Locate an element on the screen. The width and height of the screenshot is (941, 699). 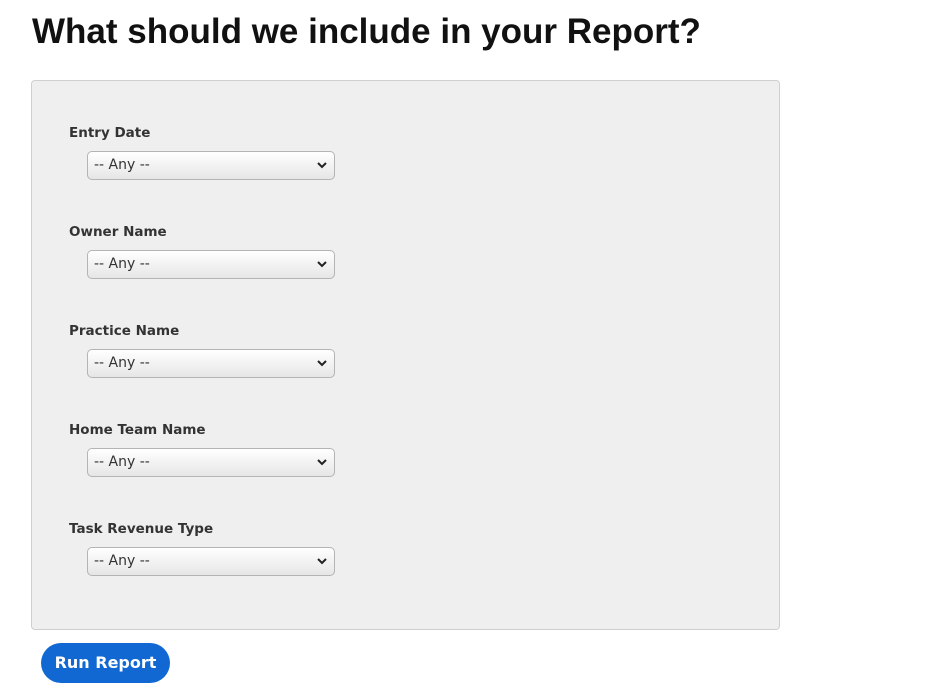
filter-entry-date: Entry Date -- Any -- is located at coordinates (424, 151).